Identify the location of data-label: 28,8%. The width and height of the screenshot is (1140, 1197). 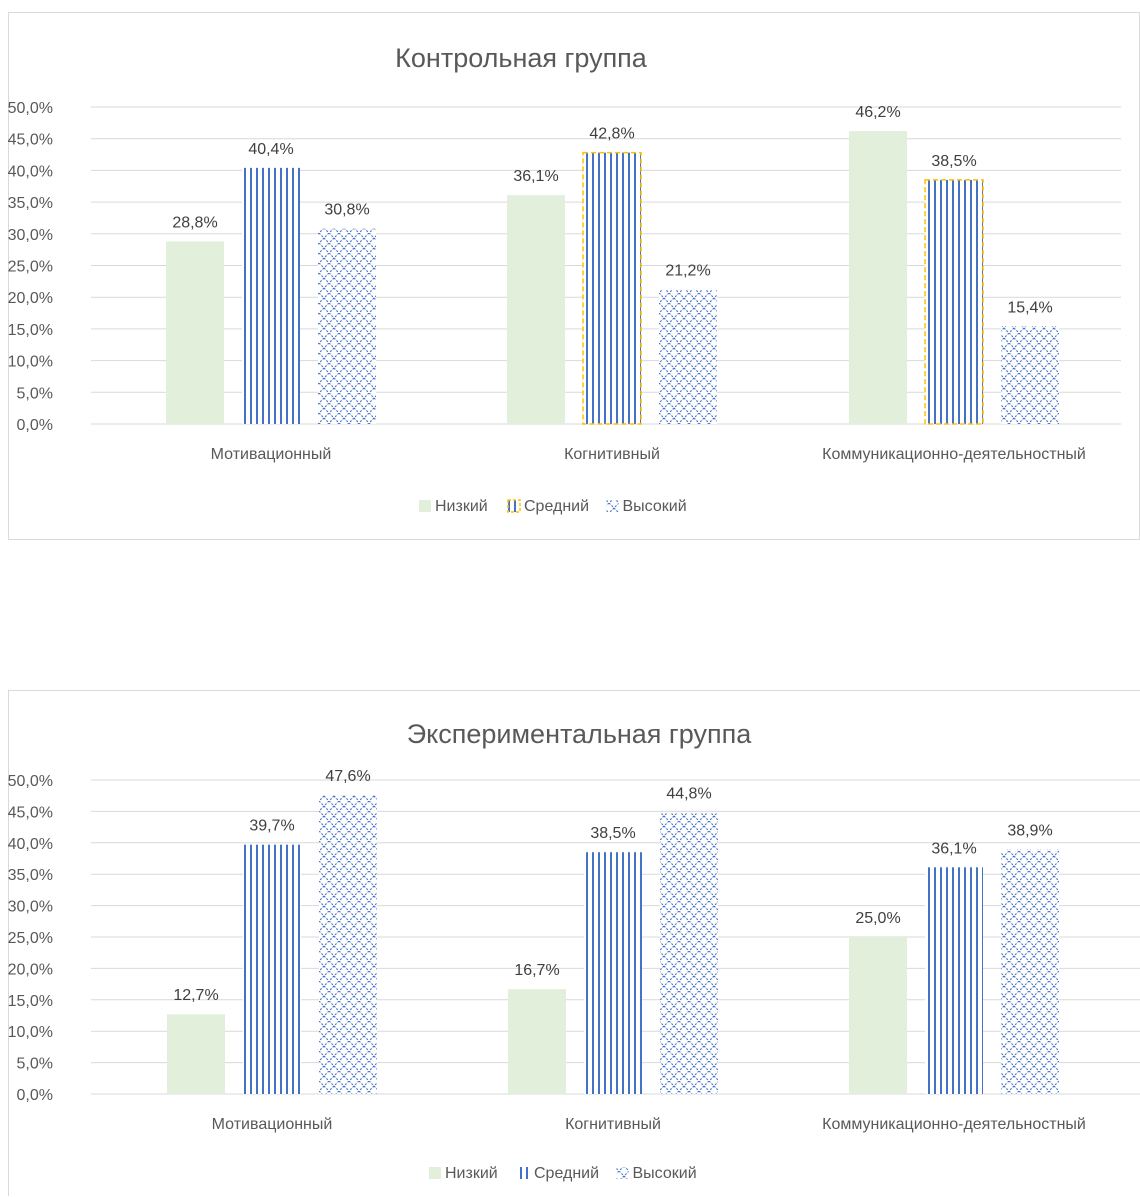
(194, 222).